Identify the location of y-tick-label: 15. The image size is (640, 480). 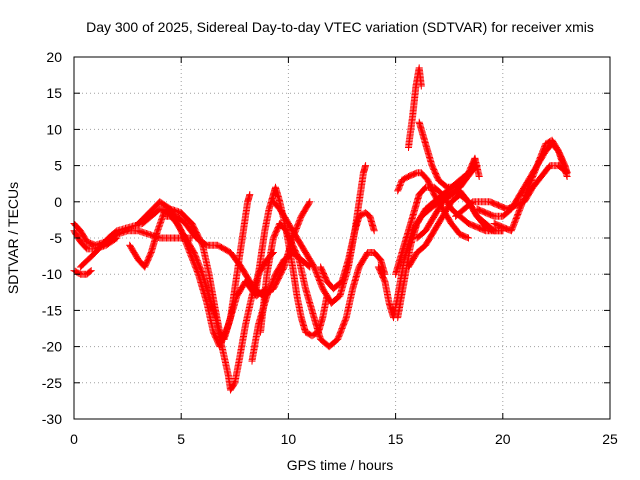
(54, 93).